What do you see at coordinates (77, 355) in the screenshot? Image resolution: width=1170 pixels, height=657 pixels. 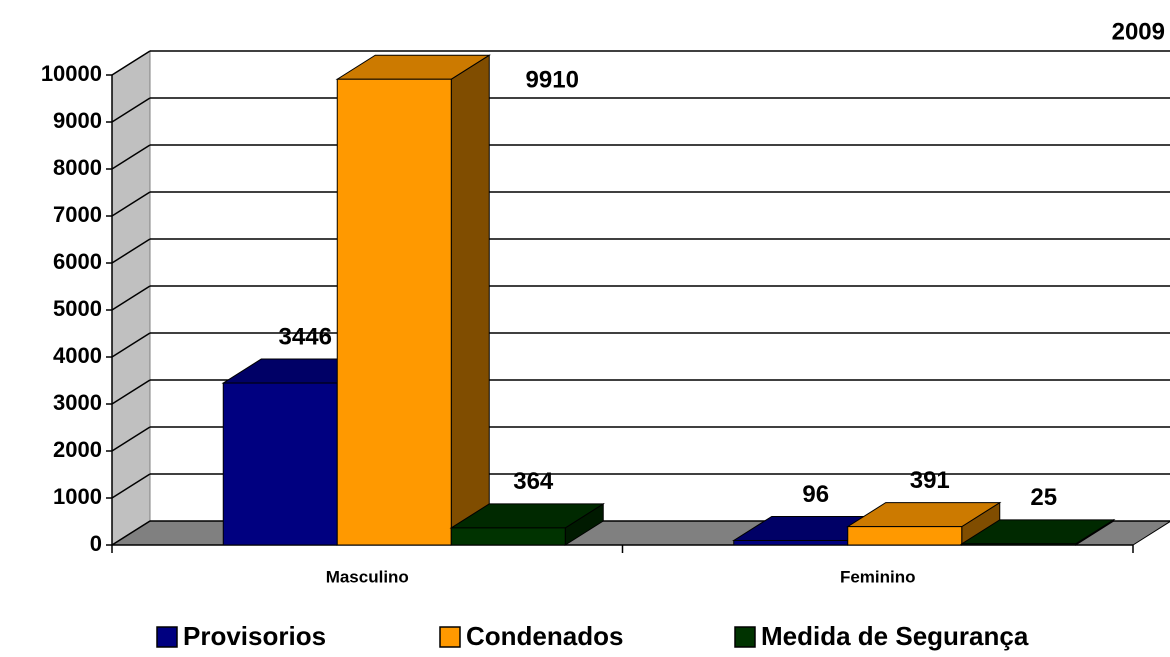 I see `y-tick-label: 4000` at bounding box center [77, 355].